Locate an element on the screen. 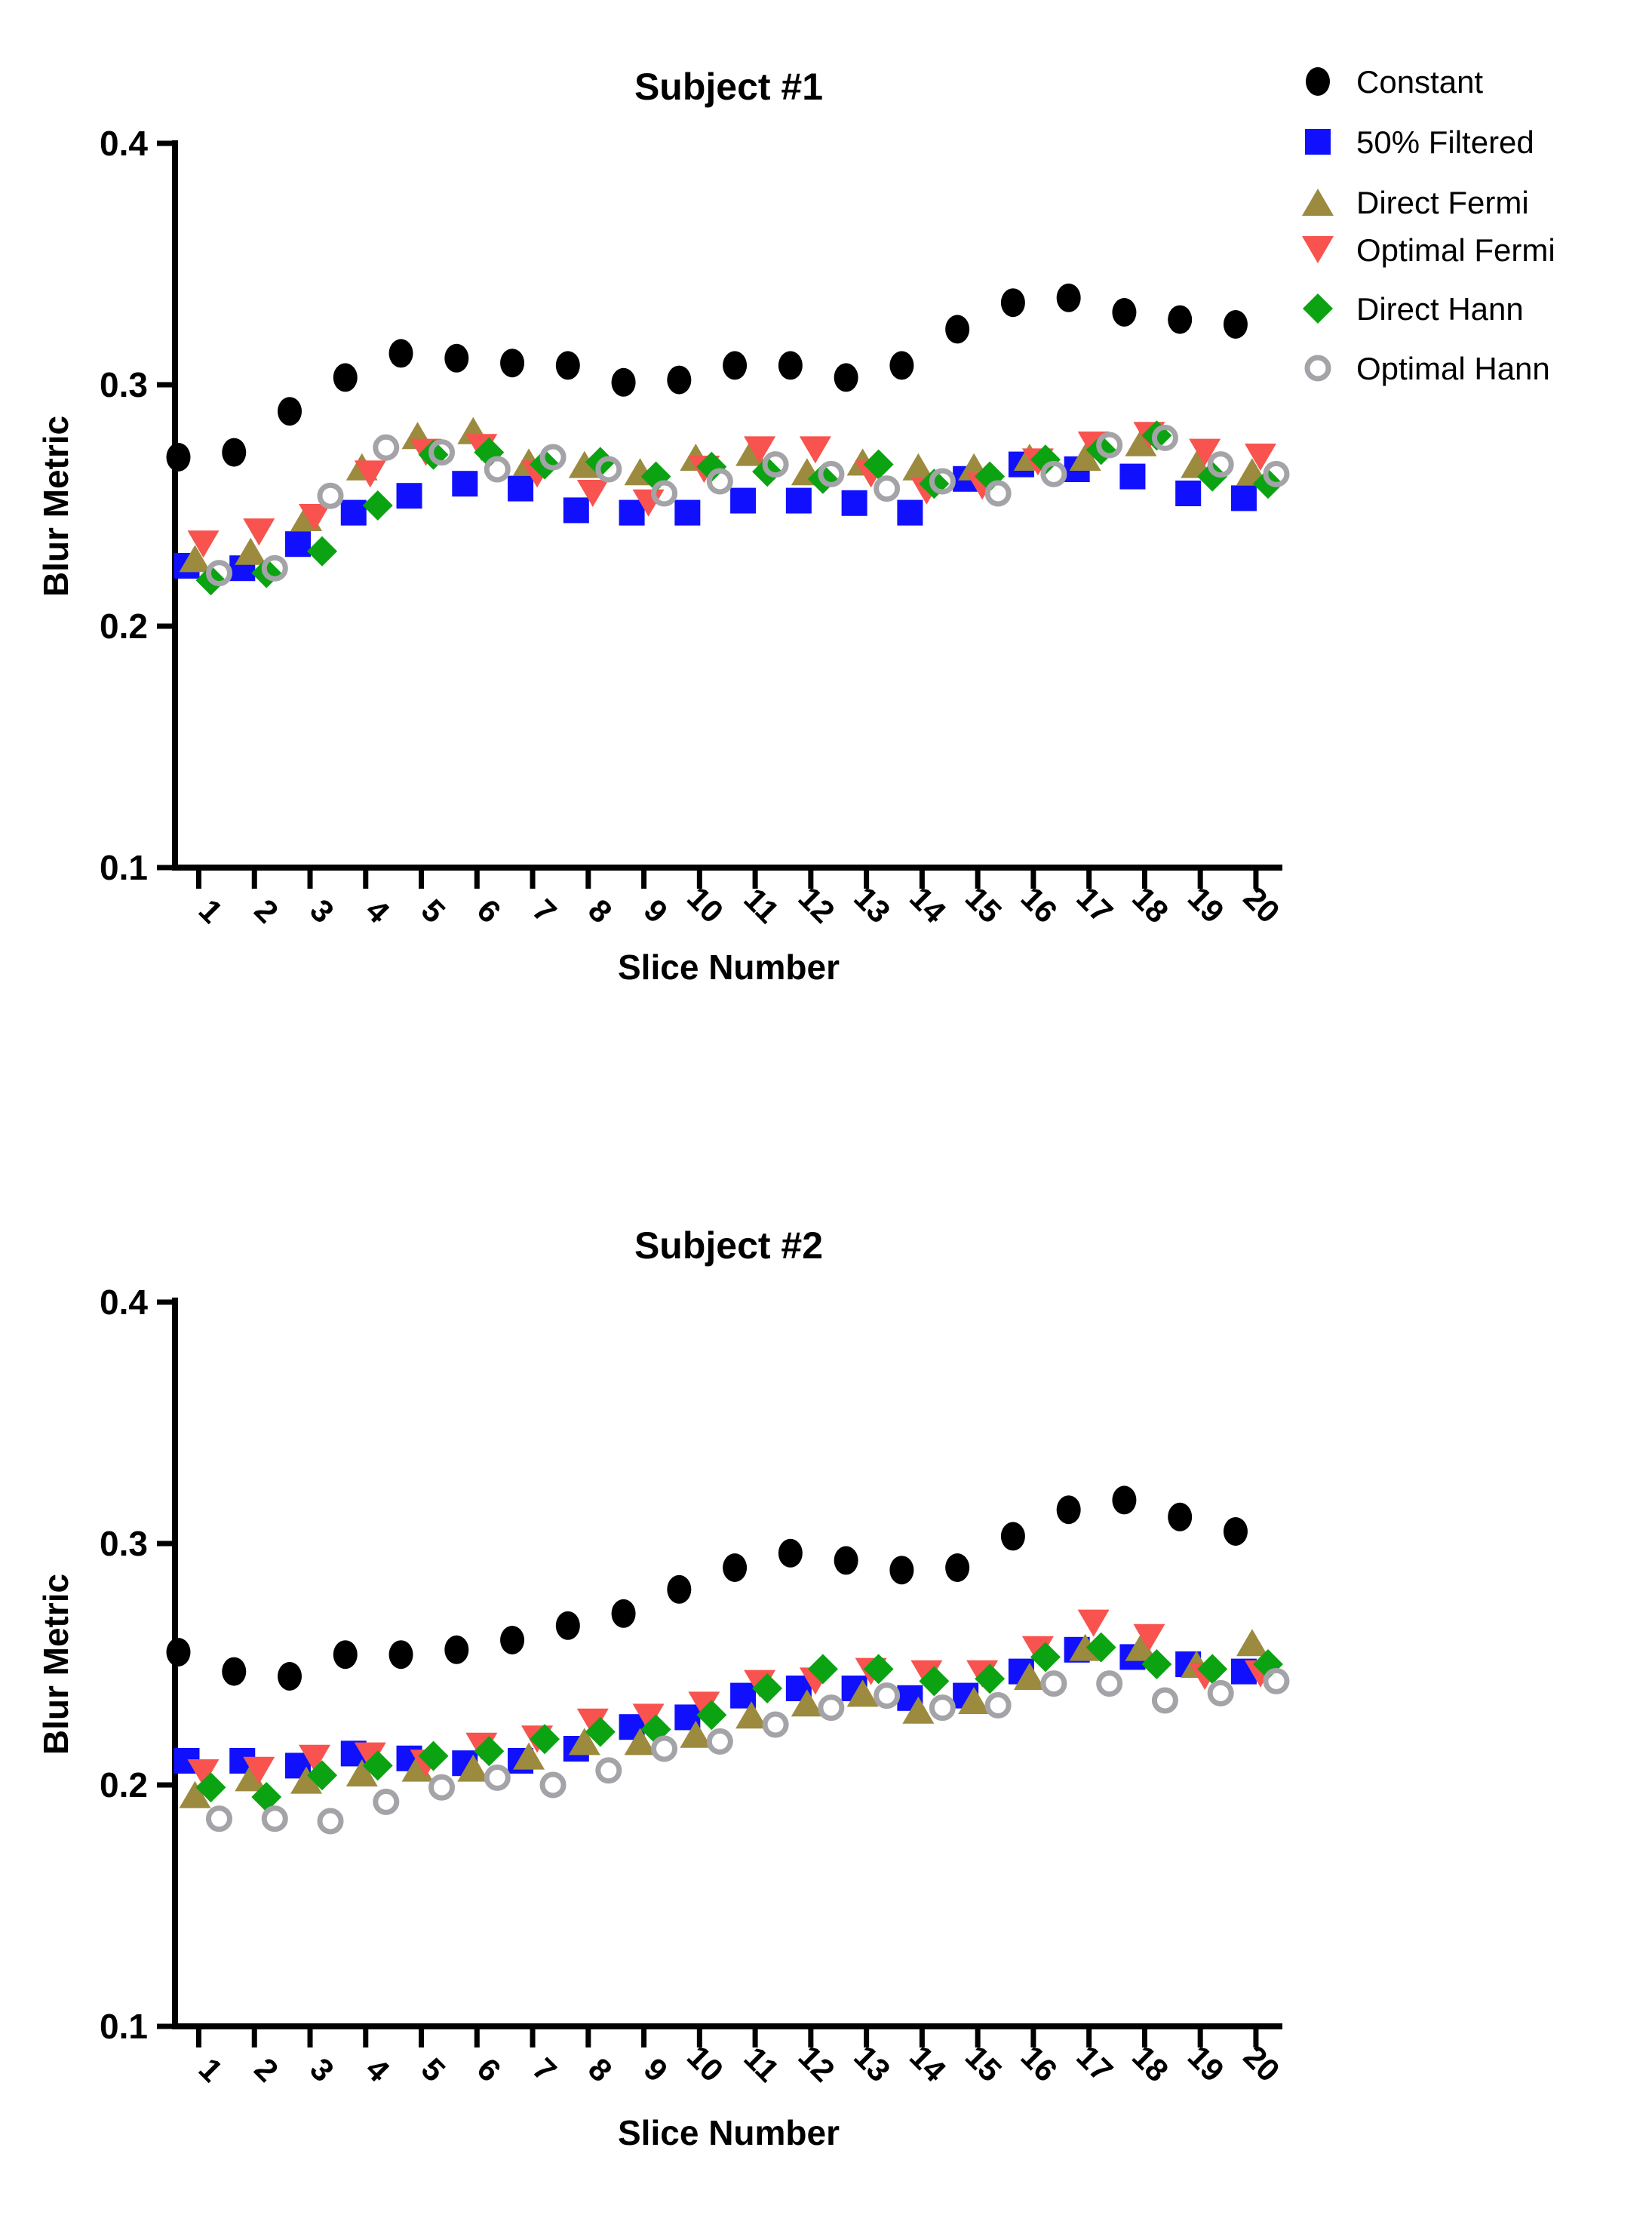 The image size is (1652, 2221). subject1-xtick-label-5: 5 is located at coordinates (434, 911).